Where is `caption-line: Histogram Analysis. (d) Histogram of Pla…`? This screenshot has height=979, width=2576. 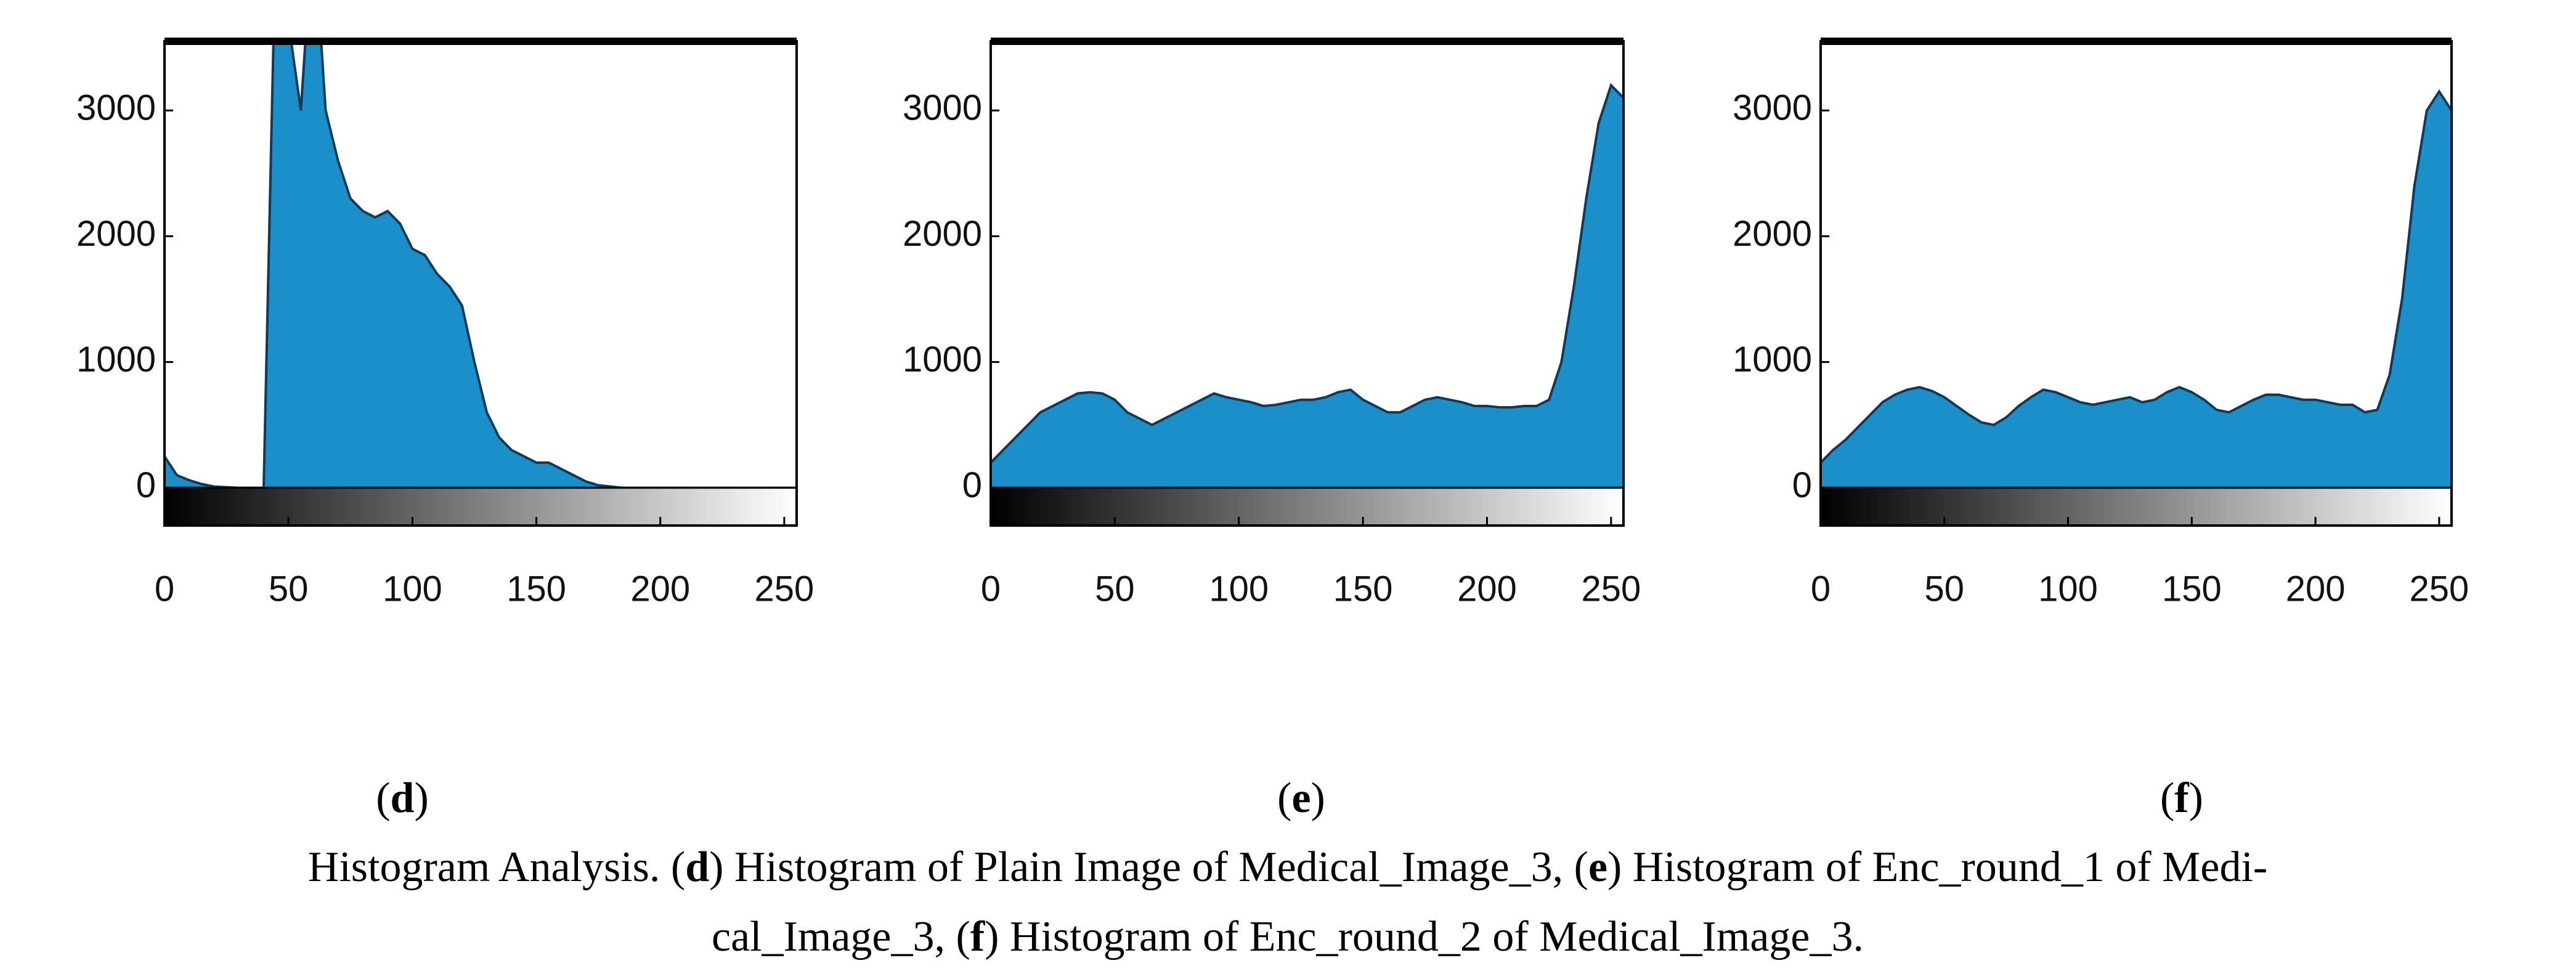 caption-line: Histogram Analysis. (d) Histogram of Pla… is located at coordinates (1287, 867).